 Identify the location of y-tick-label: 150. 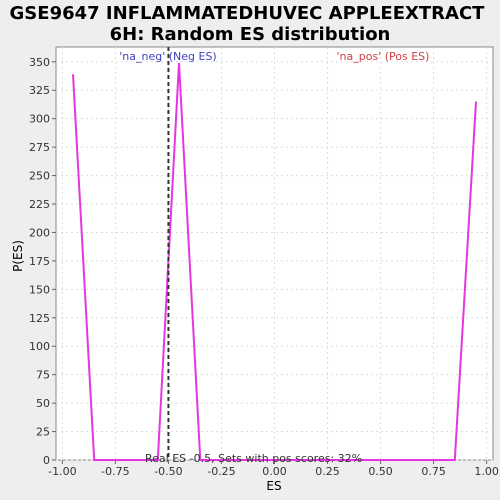
(39, 289).